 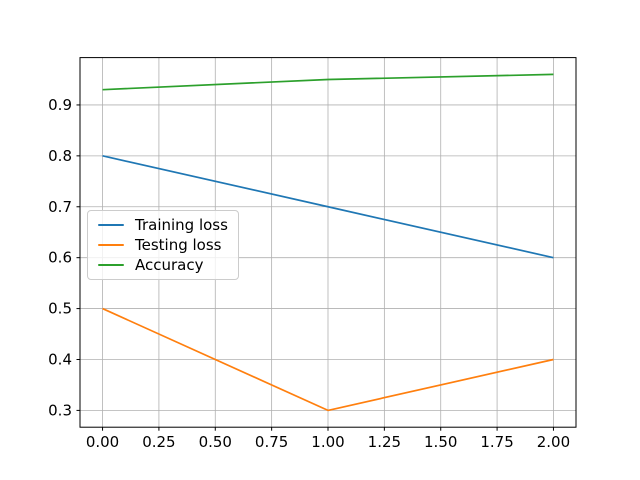 What do you see at coordinates (60, 156) in the screenshot?
I see `y-tick-label: 0.8` at bounding box center [60, 156].